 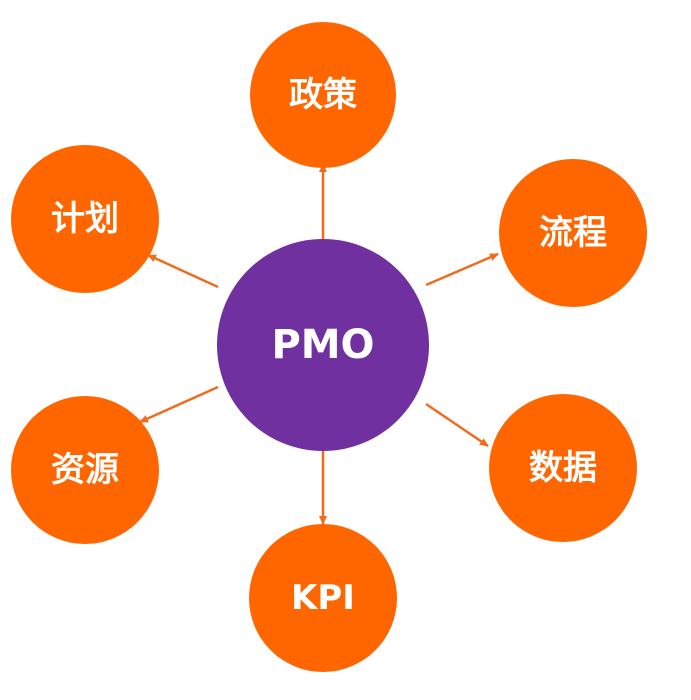 I want to click on node-resources: 资源, so click(x=85, y=470).